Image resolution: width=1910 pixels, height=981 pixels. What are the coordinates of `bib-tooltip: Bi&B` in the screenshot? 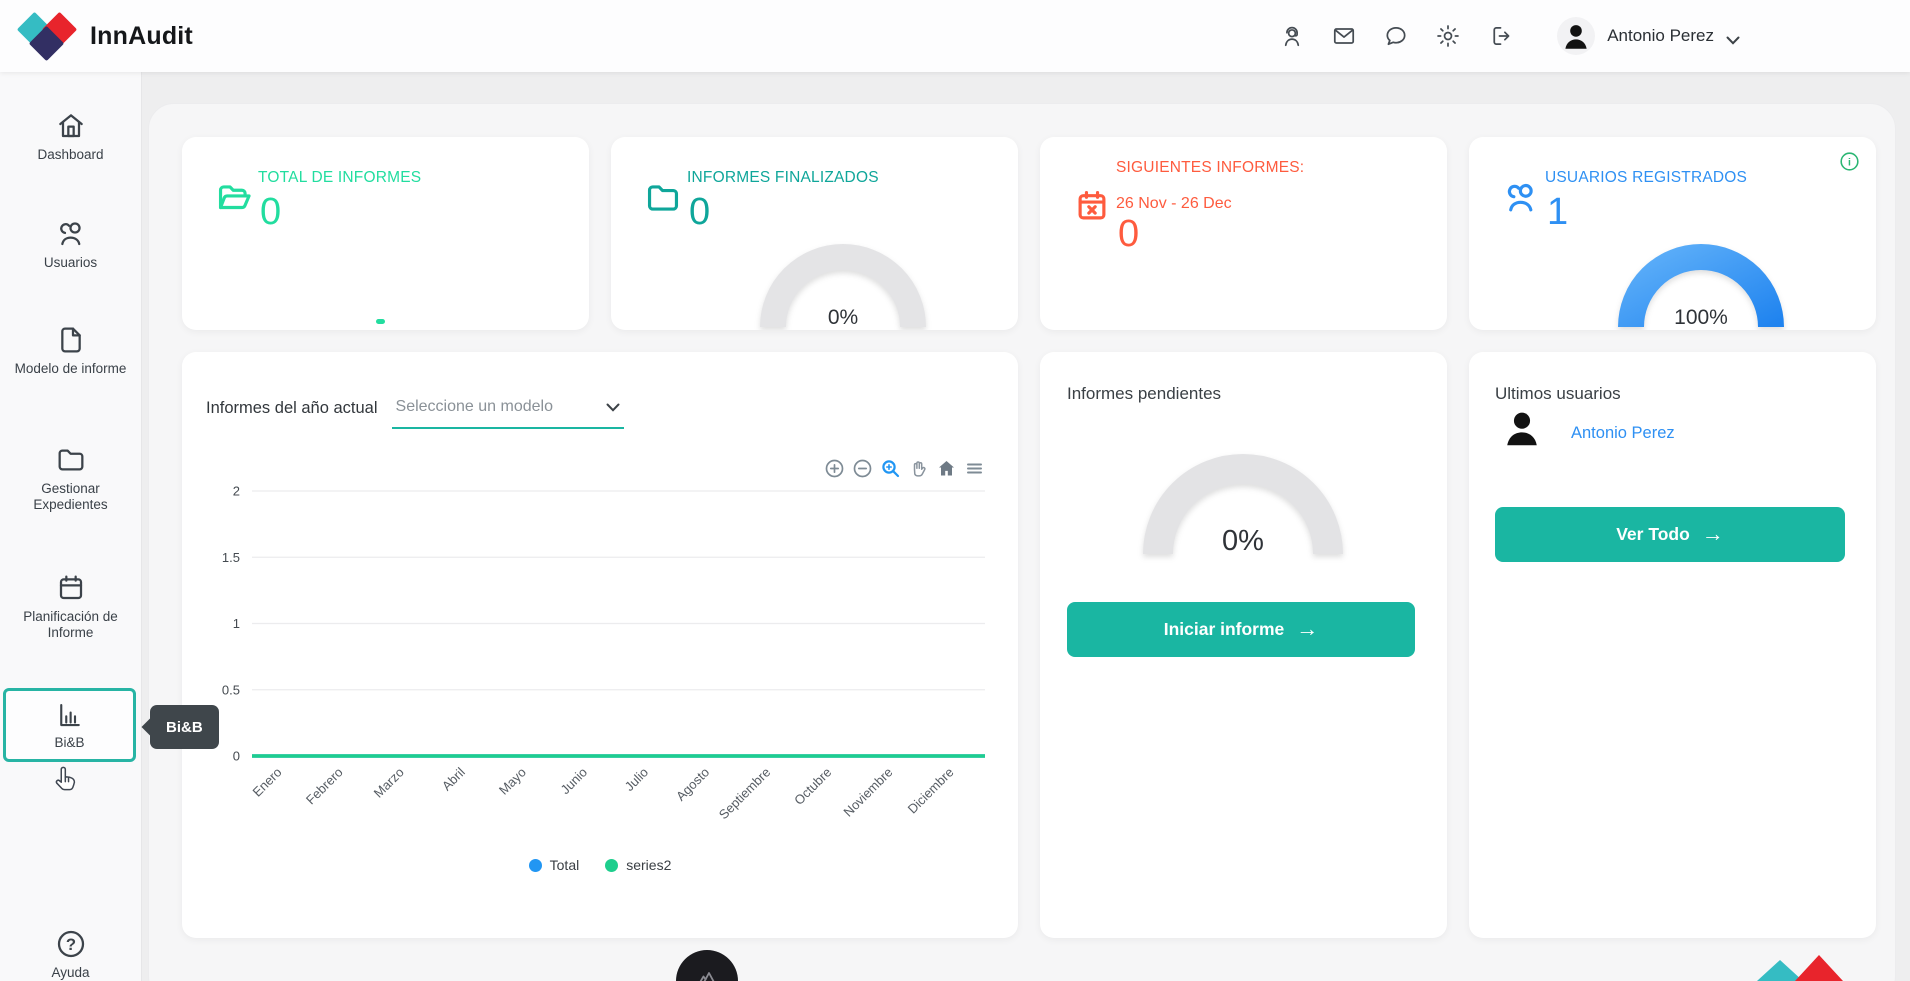 It's located at (184, 727).